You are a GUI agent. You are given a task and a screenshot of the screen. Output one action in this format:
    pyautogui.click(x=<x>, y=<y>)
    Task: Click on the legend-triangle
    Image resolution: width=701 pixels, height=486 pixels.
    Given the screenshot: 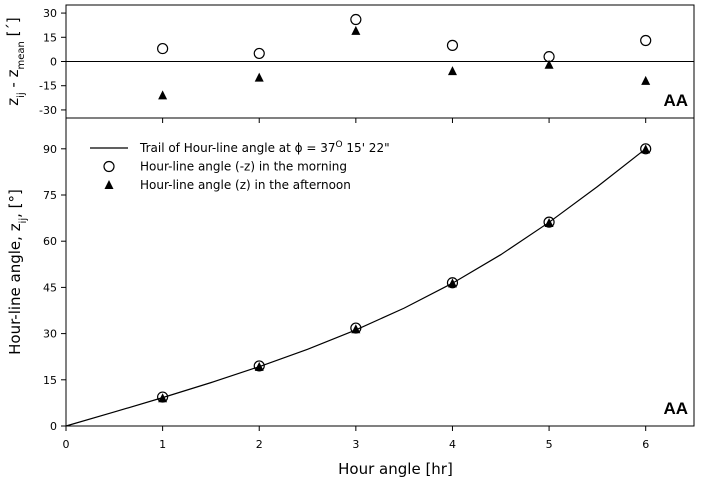 What is the action you would take?
    pyautogui.click(x=109, y=184)
    